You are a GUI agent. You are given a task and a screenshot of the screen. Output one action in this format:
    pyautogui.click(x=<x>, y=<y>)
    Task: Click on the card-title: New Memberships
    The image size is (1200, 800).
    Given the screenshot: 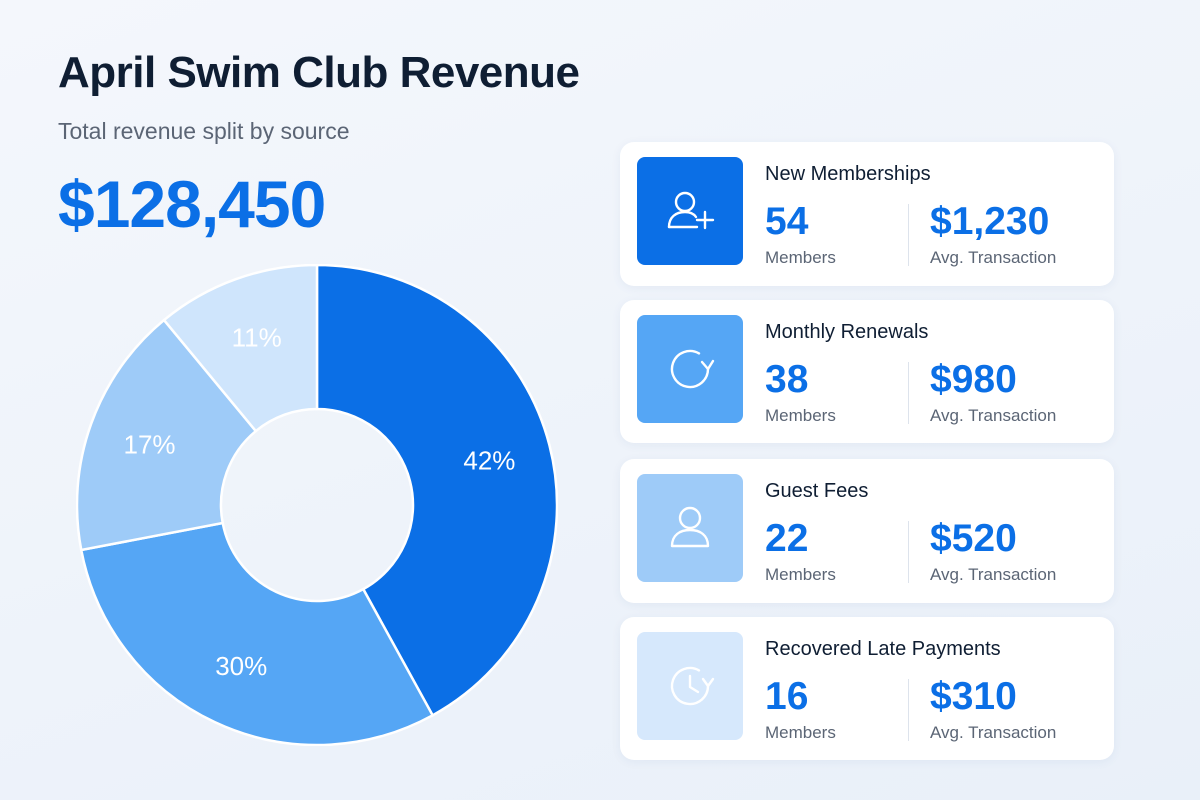 What is the action you would take?
    pyautogui.click(x=848, y=174)
    